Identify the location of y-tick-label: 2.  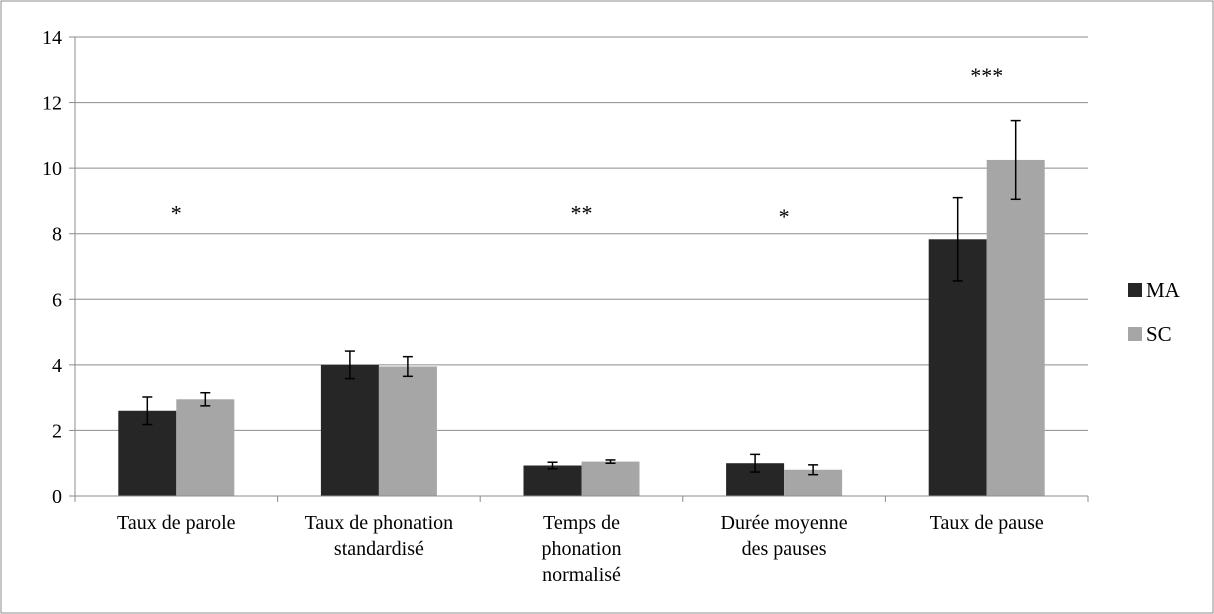
(57, 431).